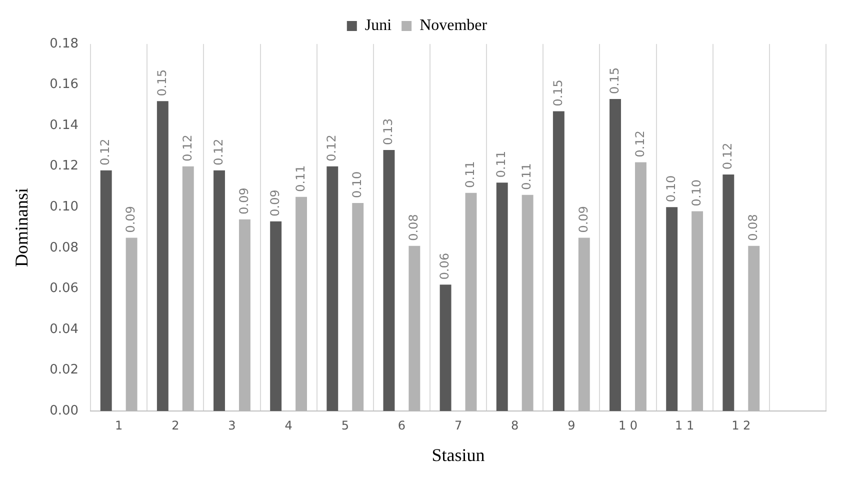 The width and height of the screenshot is (844, 479). I want to click on x-tick-label: 3, so click(232, 425).